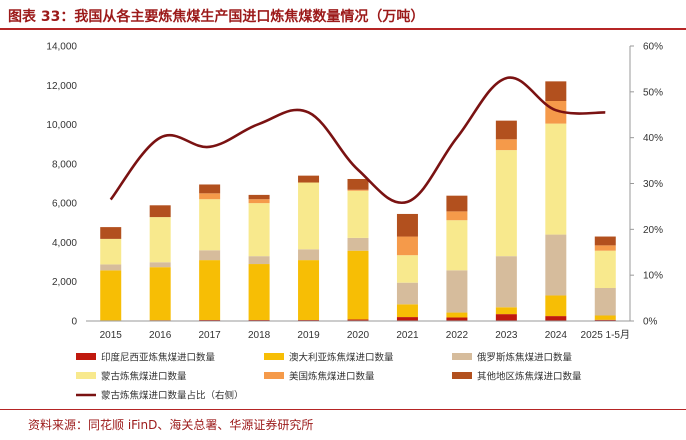 The height and width of the screenshot is (440, 686). What do you see at coordinates (171, 425) in the screenshot?
I see `source-note: 资料来源：同花顺 iFinD、海关总署、华源证券研究所` at bounding box center [171, 425].